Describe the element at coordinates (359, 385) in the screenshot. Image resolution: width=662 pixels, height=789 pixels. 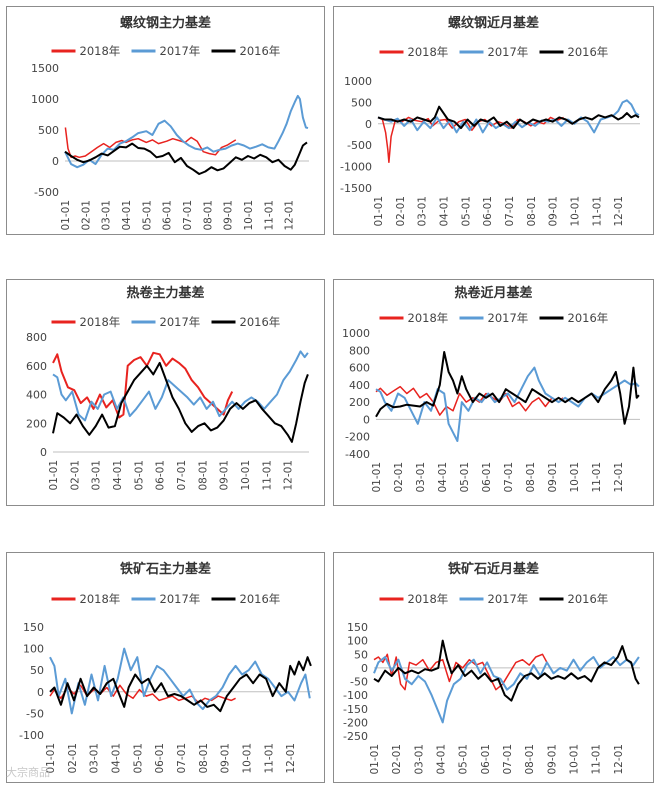
I see `y-tick-label: 400` at that location.